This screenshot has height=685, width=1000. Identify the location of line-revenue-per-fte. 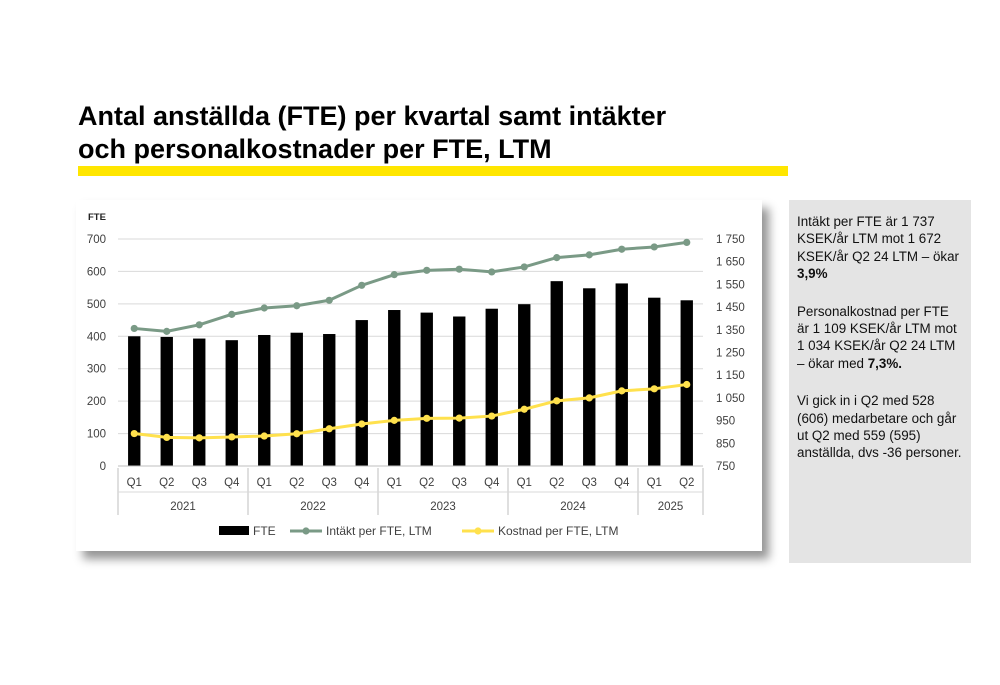
(410, 286).